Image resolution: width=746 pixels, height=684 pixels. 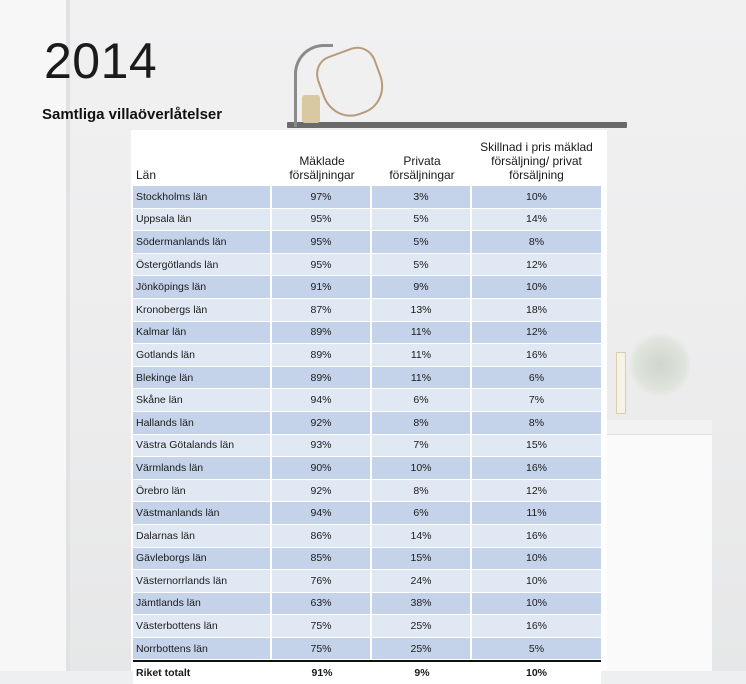 I want to click on lamp-base, so click(x=311, y=109).